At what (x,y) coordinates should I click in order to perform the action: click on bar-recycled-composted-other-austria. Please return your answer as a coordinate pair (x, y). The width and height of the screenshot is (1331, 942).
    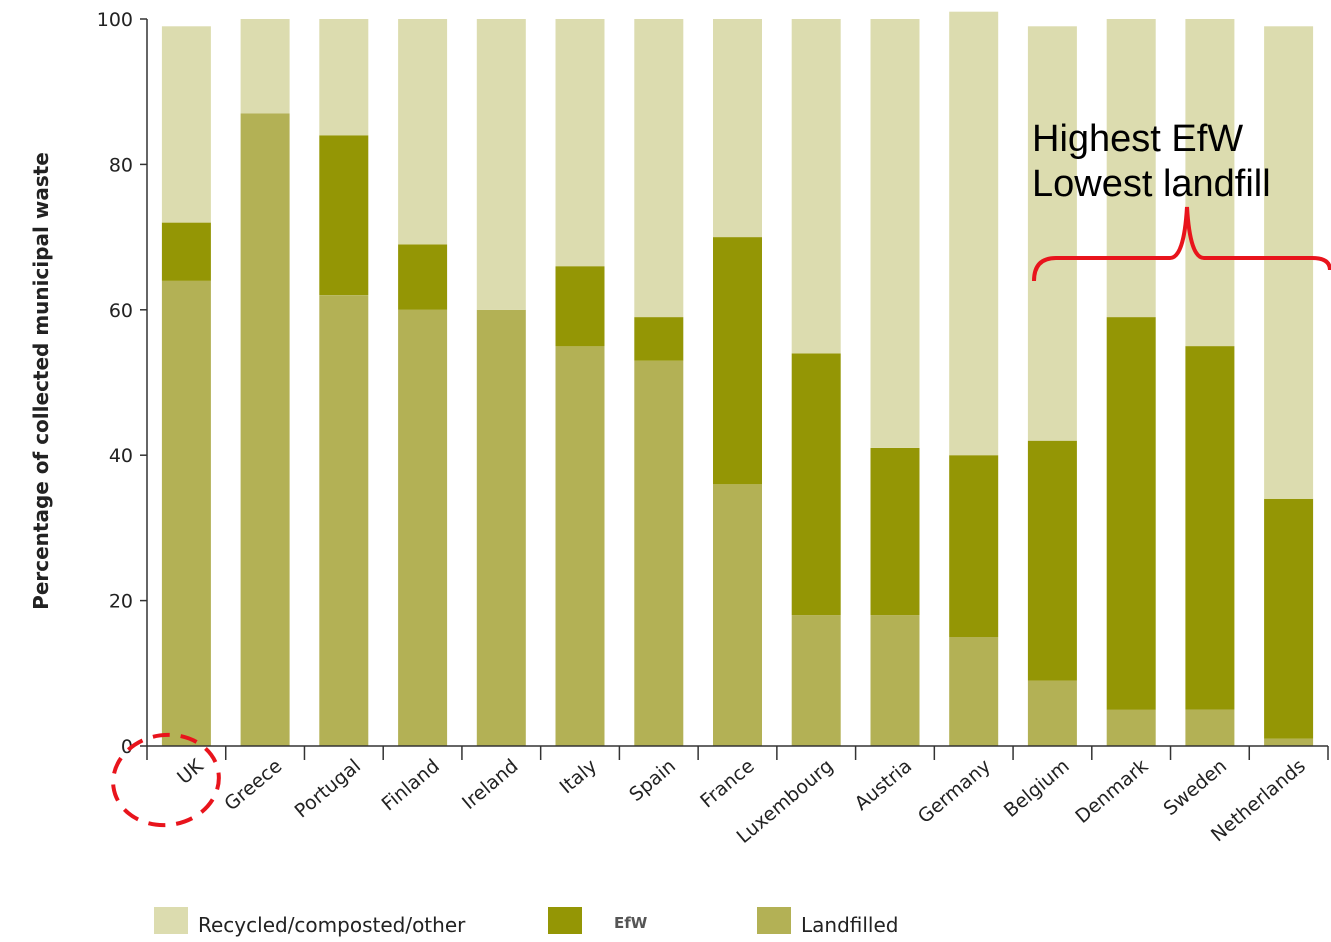
    Looking at the image, I should click on (895, 233).